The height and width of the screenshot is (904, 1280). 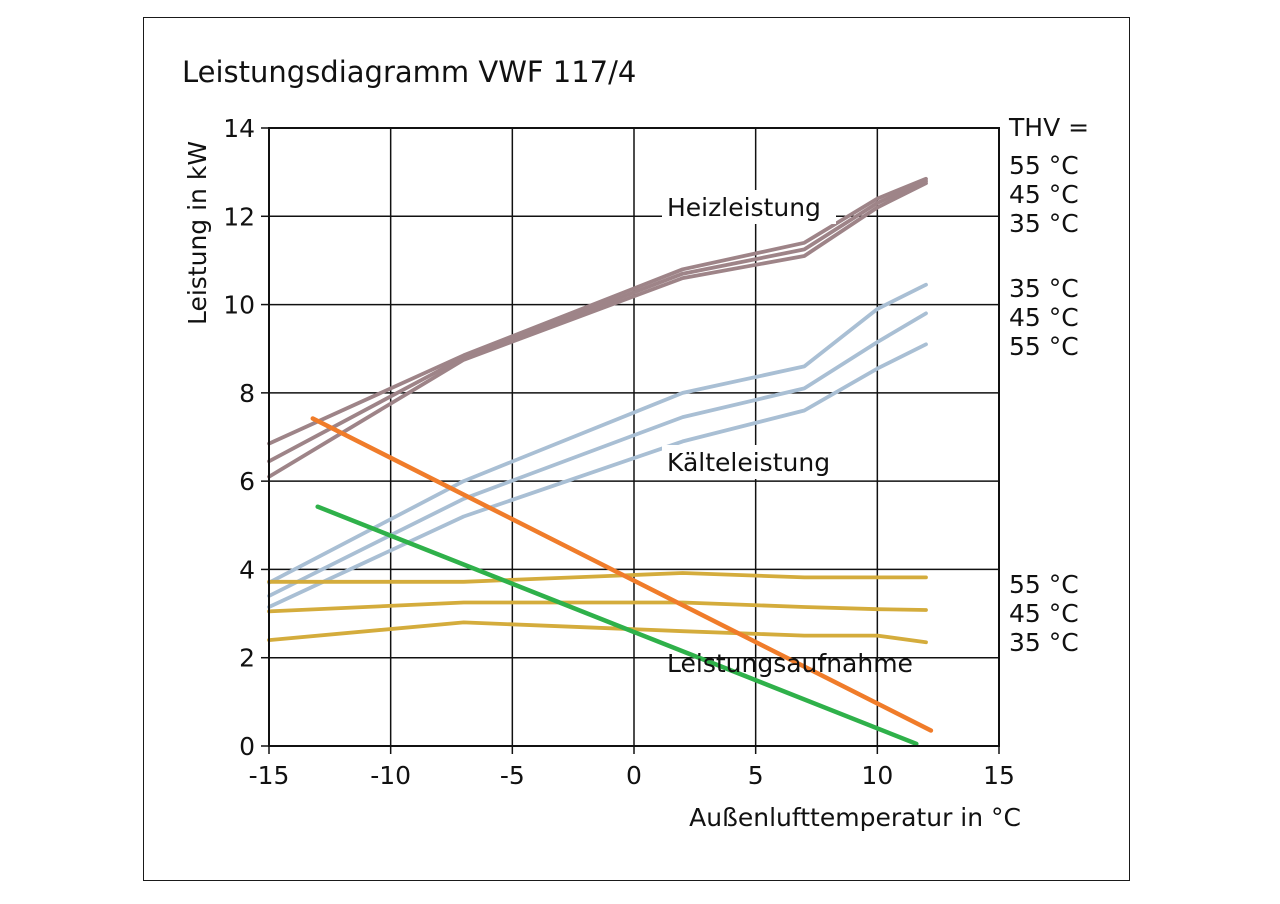 I want to click on y-tick-label: 6, so click(x=247, y=481).